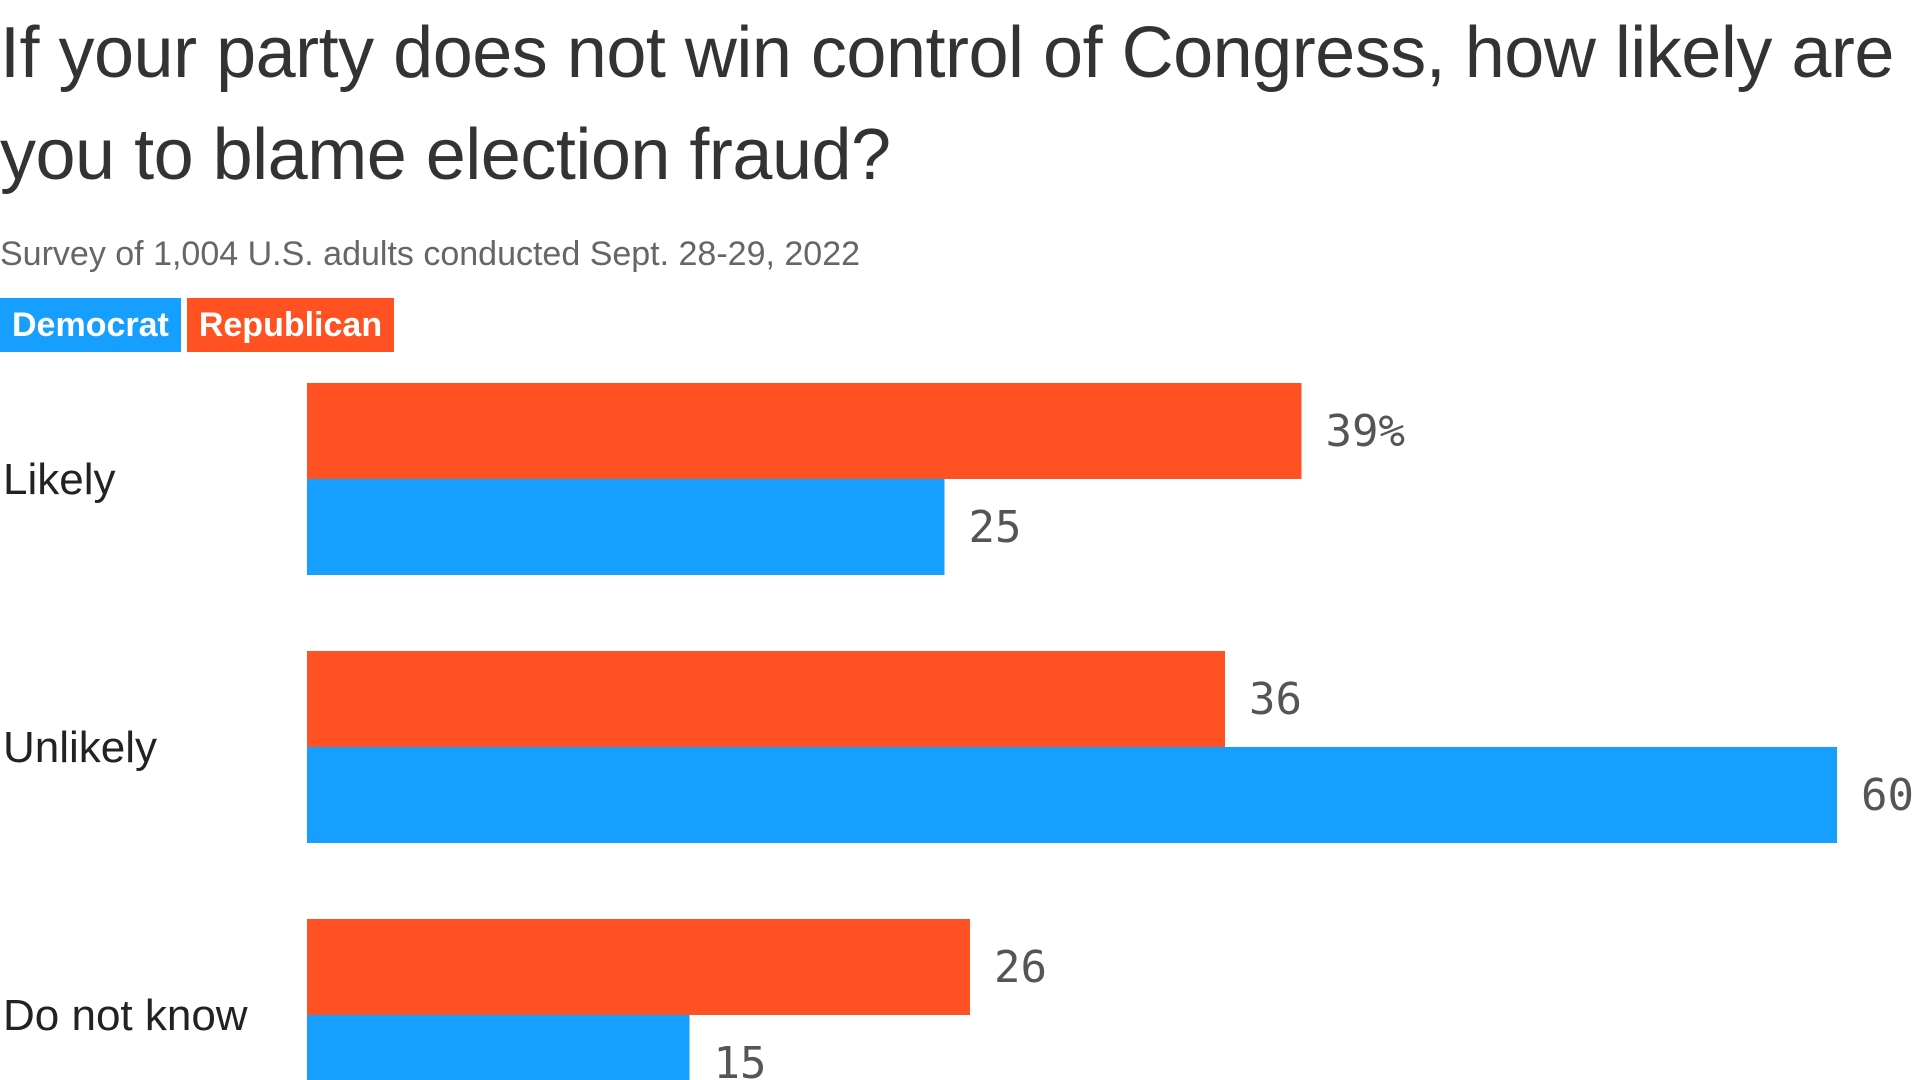  Describe the element at coordinates (1020, 967) in the screenshot. I see `data-label-republican-do-not-know: 26` at that location.